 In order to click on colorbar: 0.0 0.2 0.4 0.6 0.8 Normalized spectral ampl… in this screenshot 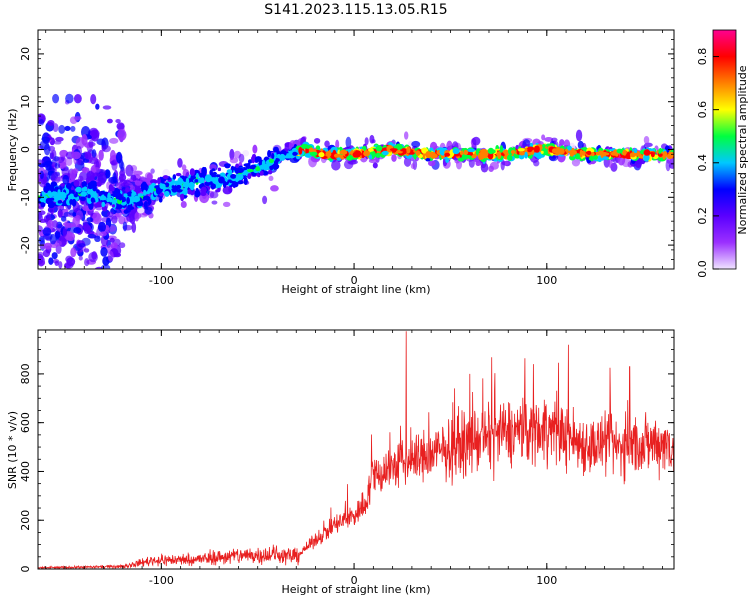, I will do `click(722, 153)`.